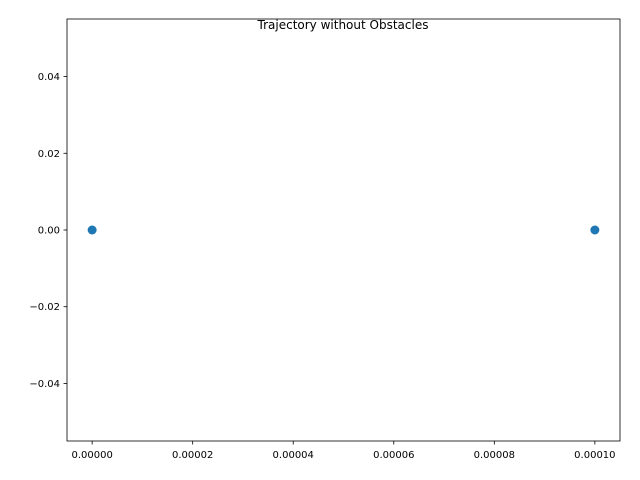  Describe the element at coordinates (293, 455) in the screenshot. I see `x-tick-label: 0.00004` at that location.